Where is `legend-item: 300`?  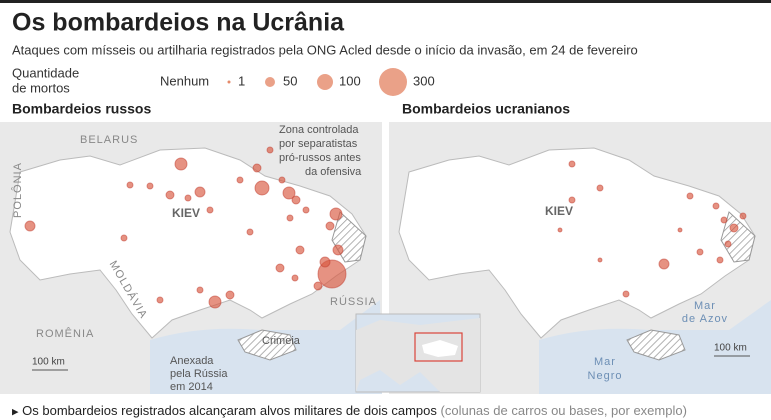
legend-item: 300 is located at coordinates (424, 80).